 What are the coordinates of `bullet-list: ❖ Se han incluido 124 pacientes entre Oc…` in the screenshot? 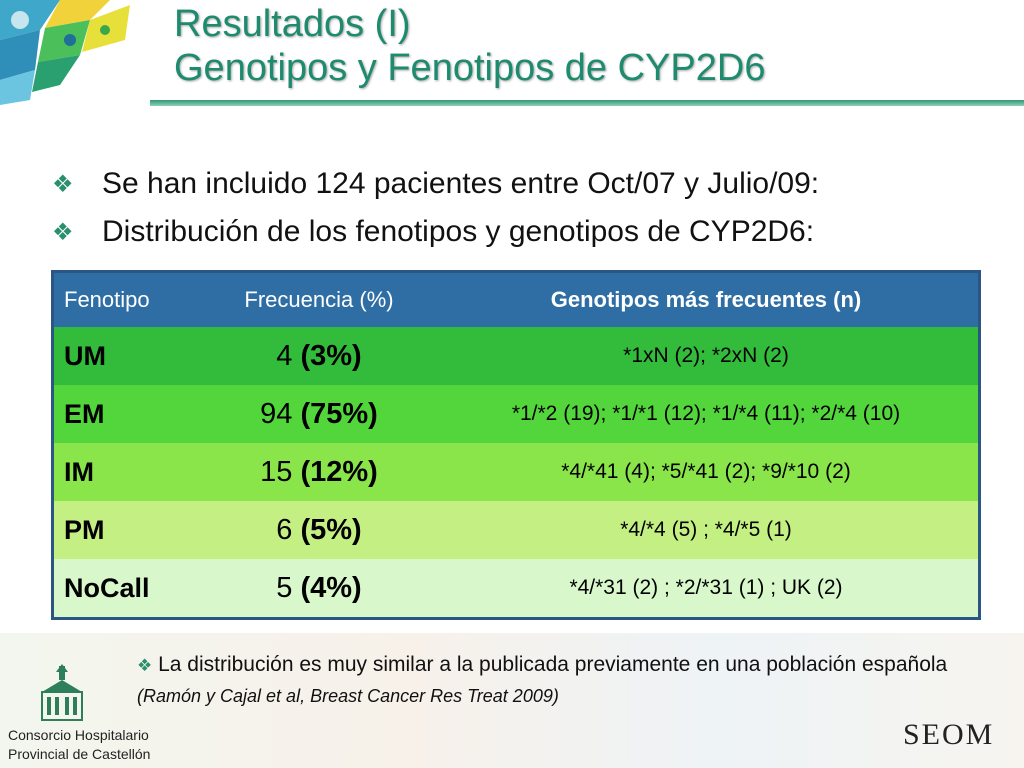 It's located at (527, 208).